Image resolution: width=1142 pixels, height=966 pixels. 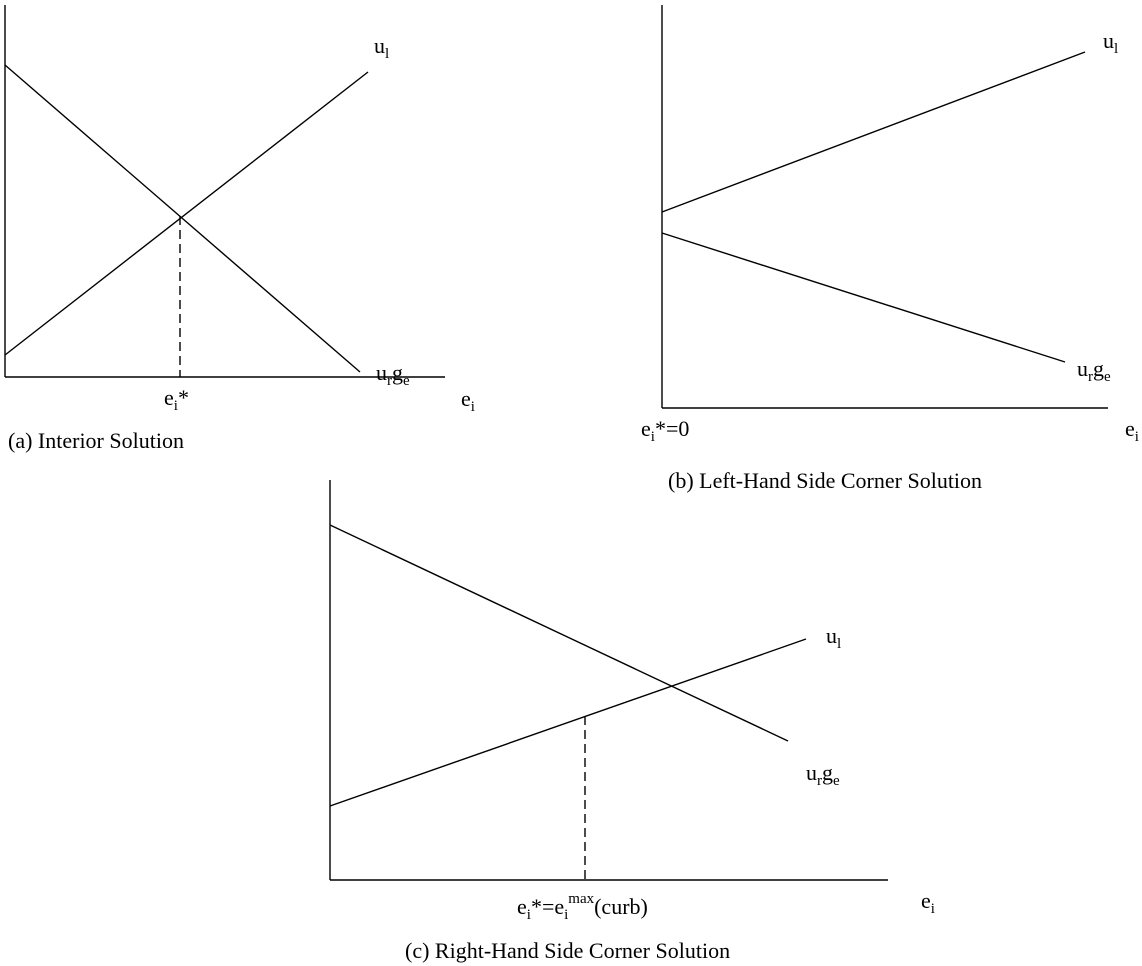 I want to click on panel-b-caption: (b) Left-Hand Side Corner Solution, so click(x=825, y=480).